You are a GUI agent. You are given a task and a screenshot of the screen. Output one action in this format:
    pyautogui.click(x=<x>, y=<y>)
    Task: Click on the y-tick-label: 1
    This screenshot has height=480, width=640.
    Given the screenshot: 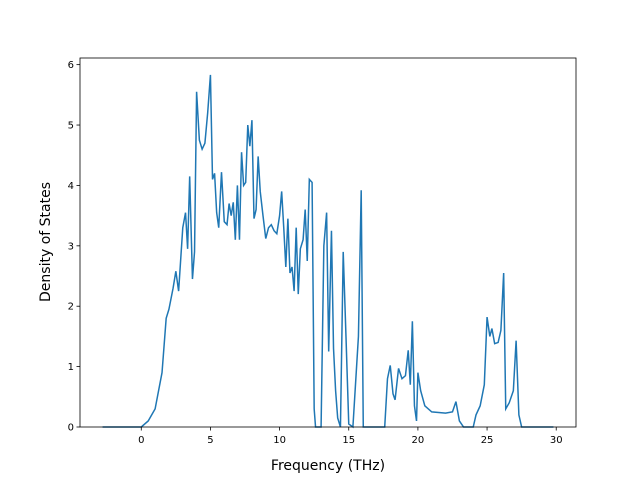 What is the action you would take?
    pyautogui.click(x=71, y=367)
    